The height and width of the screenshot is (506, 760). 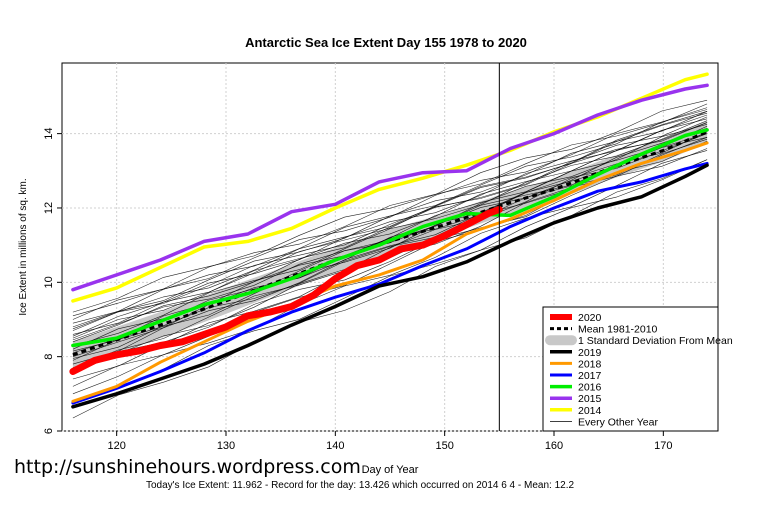 I want to click on x-axis-label: Day of Year, so click(x=390, y=470).